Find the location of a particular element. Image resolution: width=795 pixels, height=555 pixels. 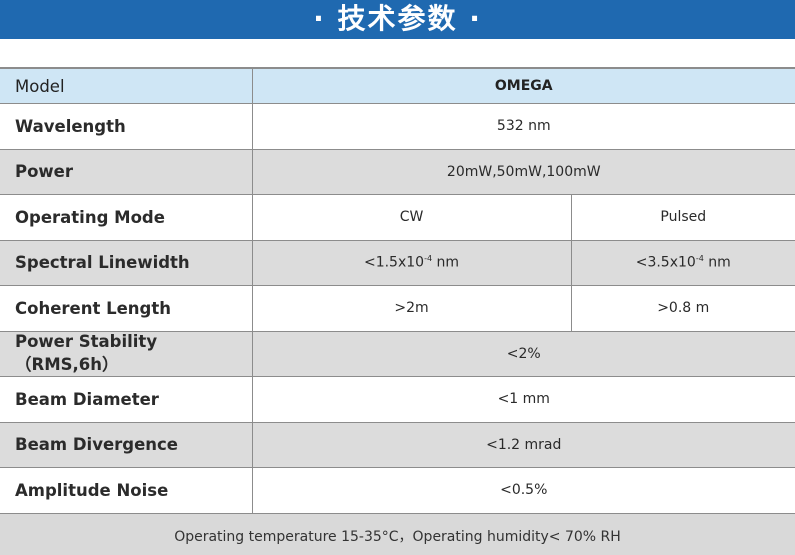

table-row-coherent-length: Coherent Length >2m >0.8 m is located at coordinates (397, 308).